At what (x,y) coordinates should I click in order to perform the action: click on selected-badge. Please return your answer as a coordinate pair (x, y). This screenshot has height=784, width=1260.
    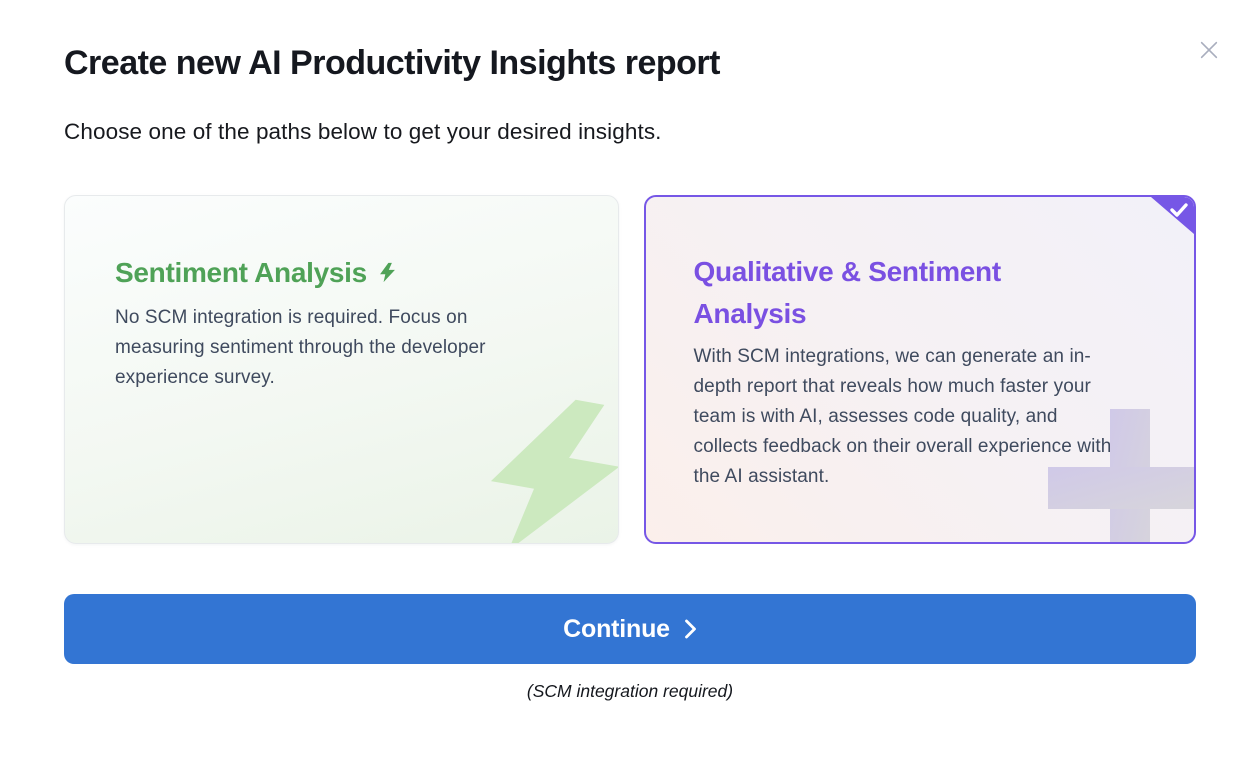
    Looking at the image, I should click on (1170, 218).